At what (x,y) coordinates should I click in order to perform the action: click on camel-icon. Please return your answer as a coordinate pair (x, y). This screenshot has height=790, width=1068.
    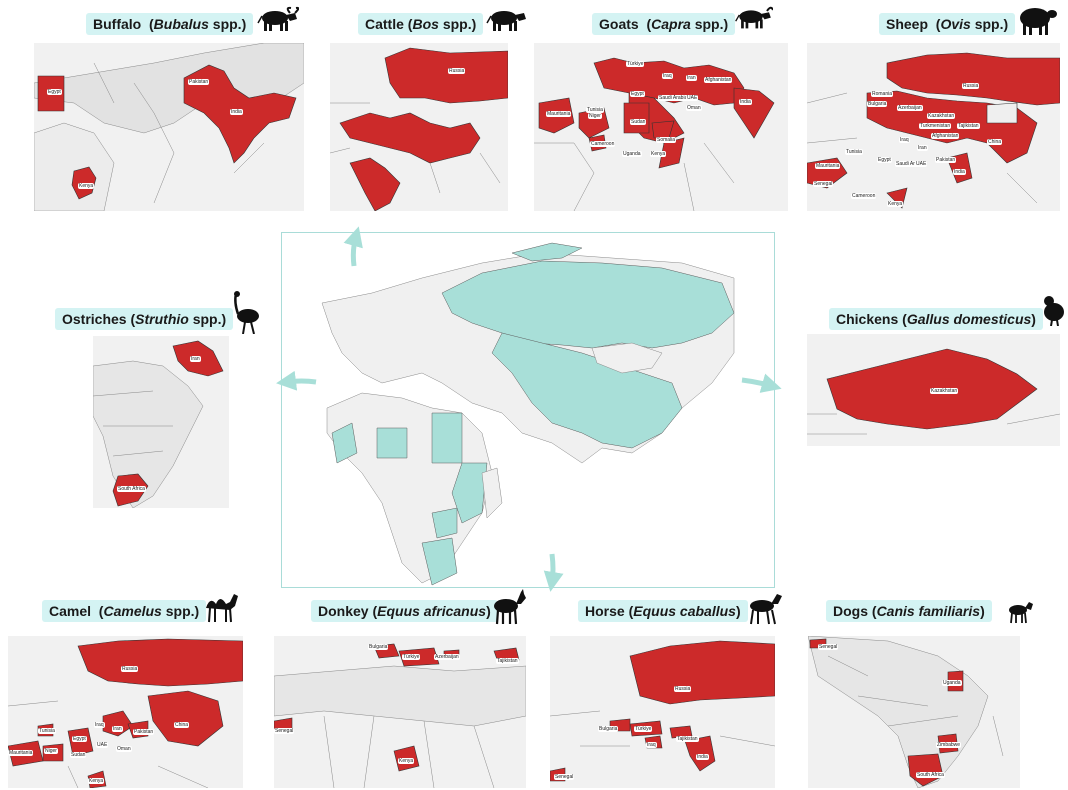
    Looking at the image, I should click on (222, 608).